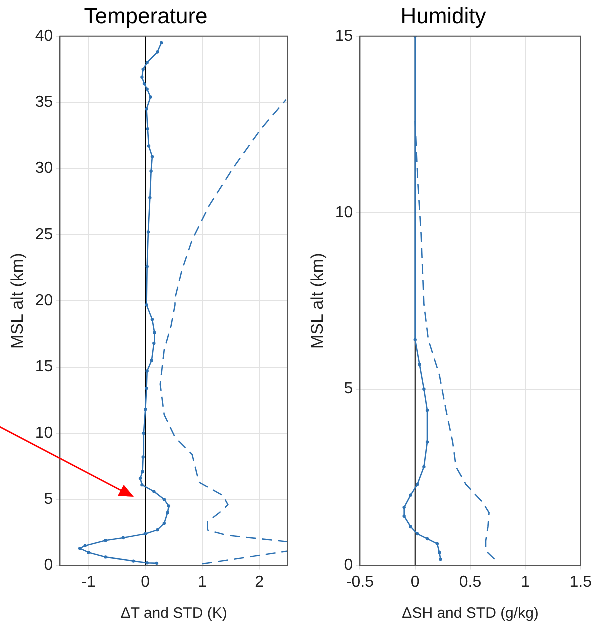 The height and width of the screenshot is (631, 595). What do you see at coordinates (44, 169) in the screenshot?
I see `y-tick-label: 30` at bounding box center [44, 169].